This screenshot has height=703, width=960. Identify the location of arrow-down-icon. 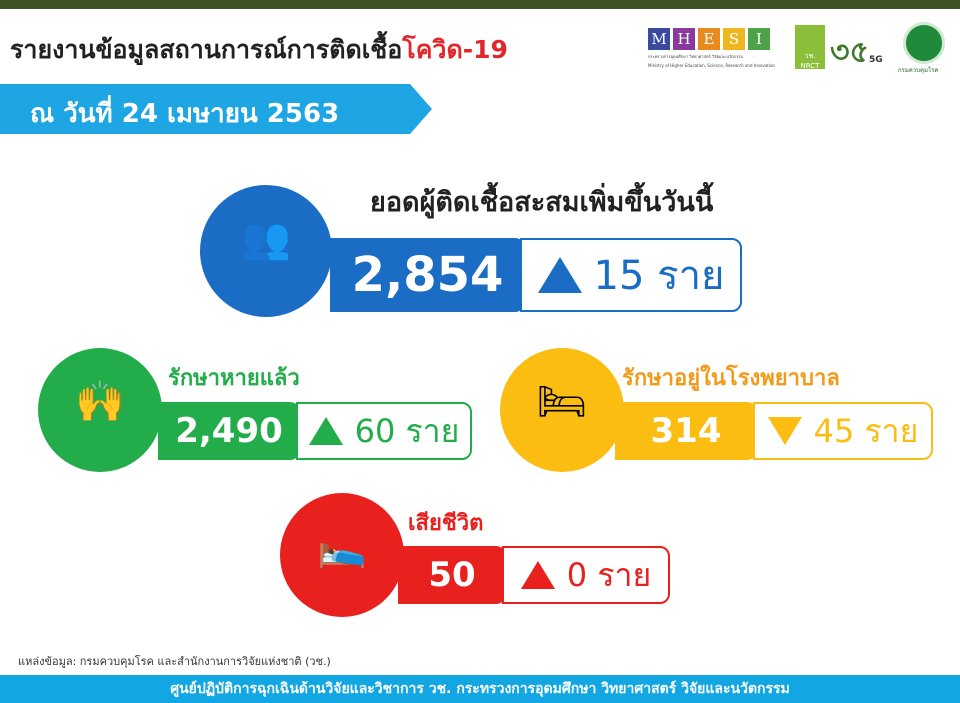
(784, 431).